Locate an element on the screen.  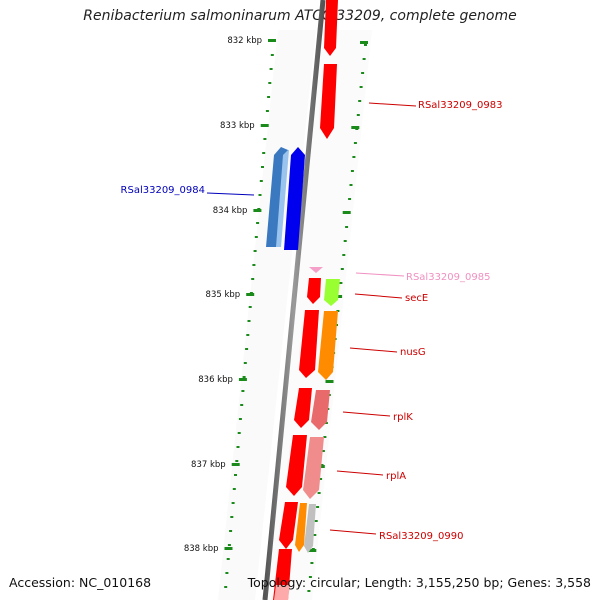
gene-arrow-rsal-0990-b is located at coordinates (301, 527).